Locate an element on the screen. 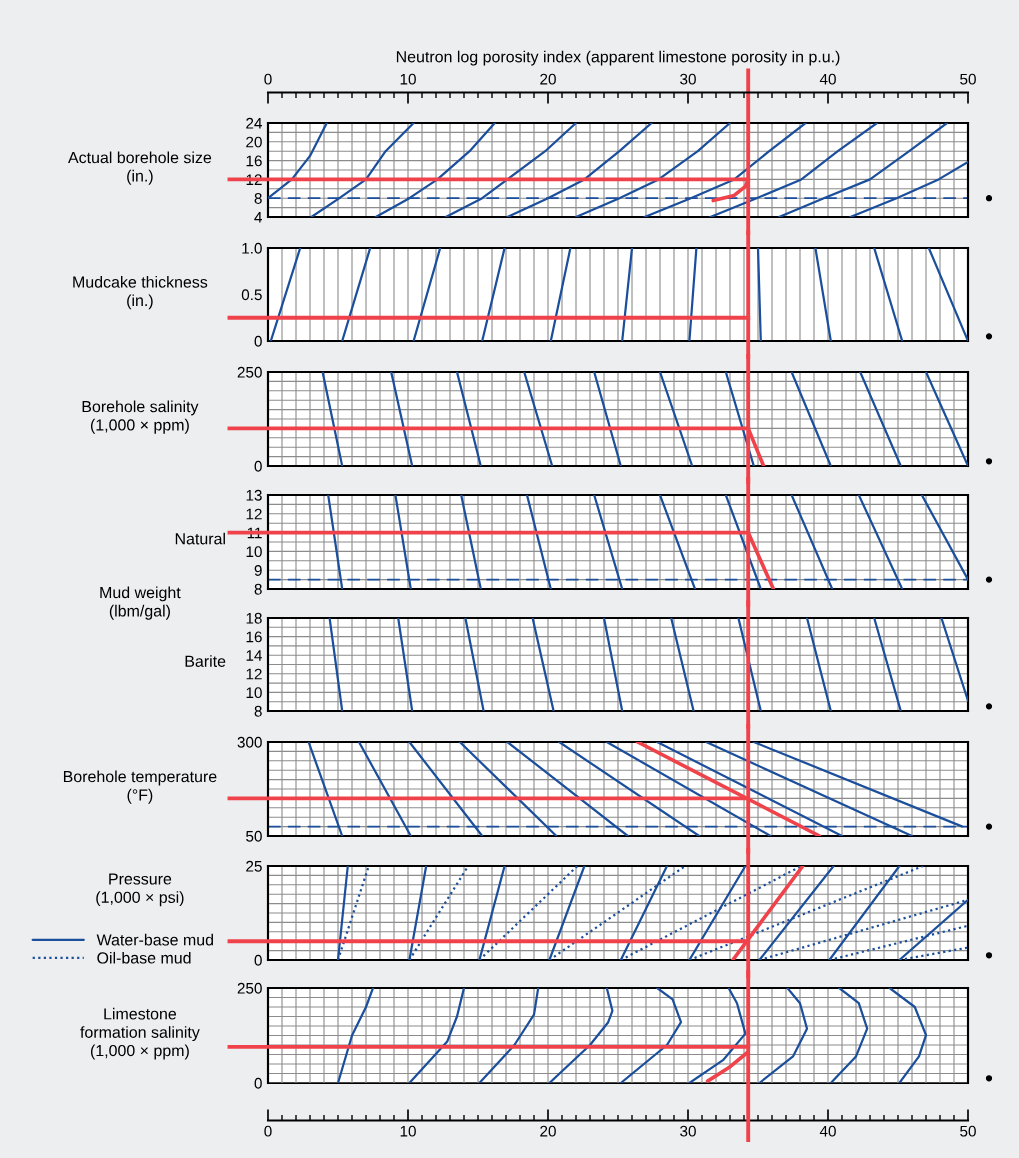  y-axis-title: Limestone formation salinity (1,000 × ppm) is located at coordinates (140, 1033).